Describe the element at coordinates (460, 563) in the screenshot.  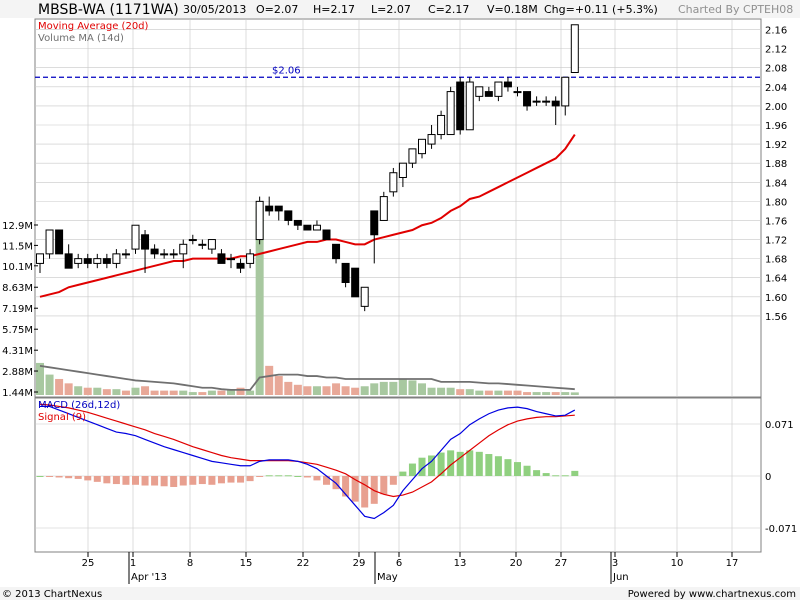
I see `x-tick-label: 13` at that location.